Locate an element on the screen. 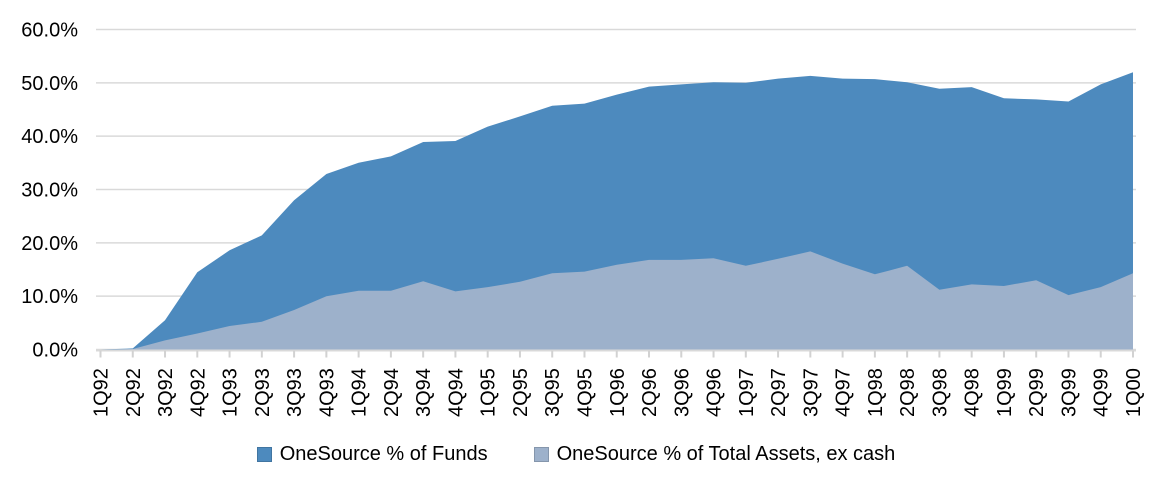  x-axis-tick-label: 3Q97 is located at coordinates (811, 392).